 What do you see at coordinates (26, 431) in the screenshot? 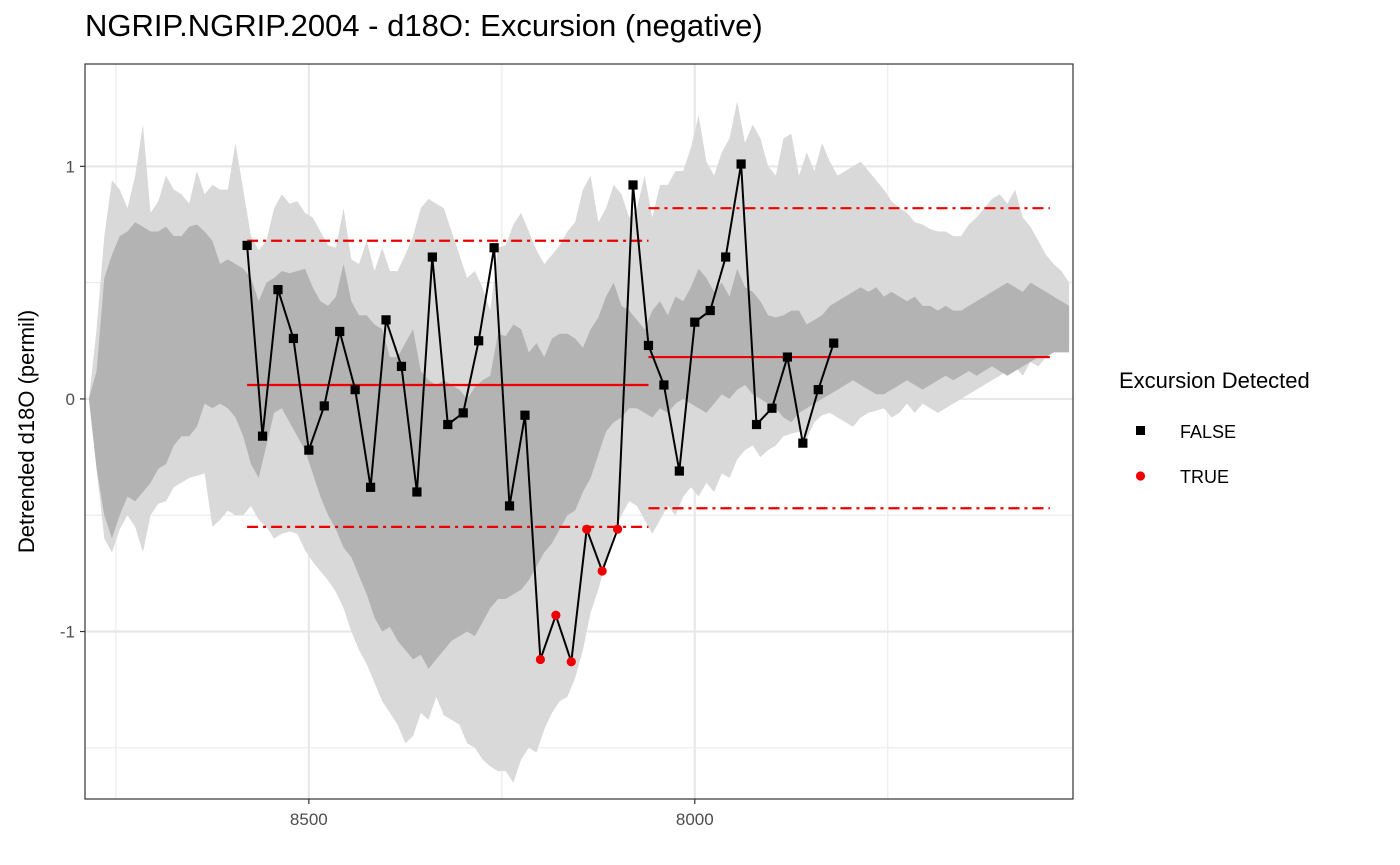
I see `y-axis-title: Detrended d18O (permil)` at bounding box center [26, 431].